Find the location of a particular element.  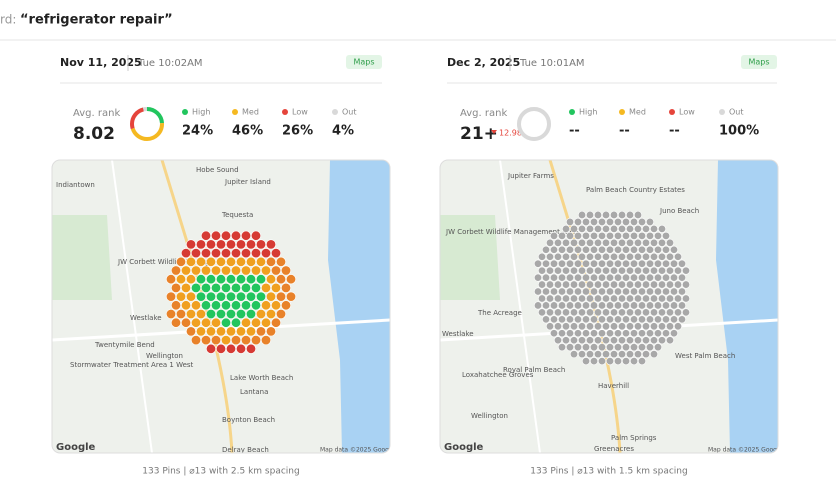

ocean is located at coordinates (747, 306).